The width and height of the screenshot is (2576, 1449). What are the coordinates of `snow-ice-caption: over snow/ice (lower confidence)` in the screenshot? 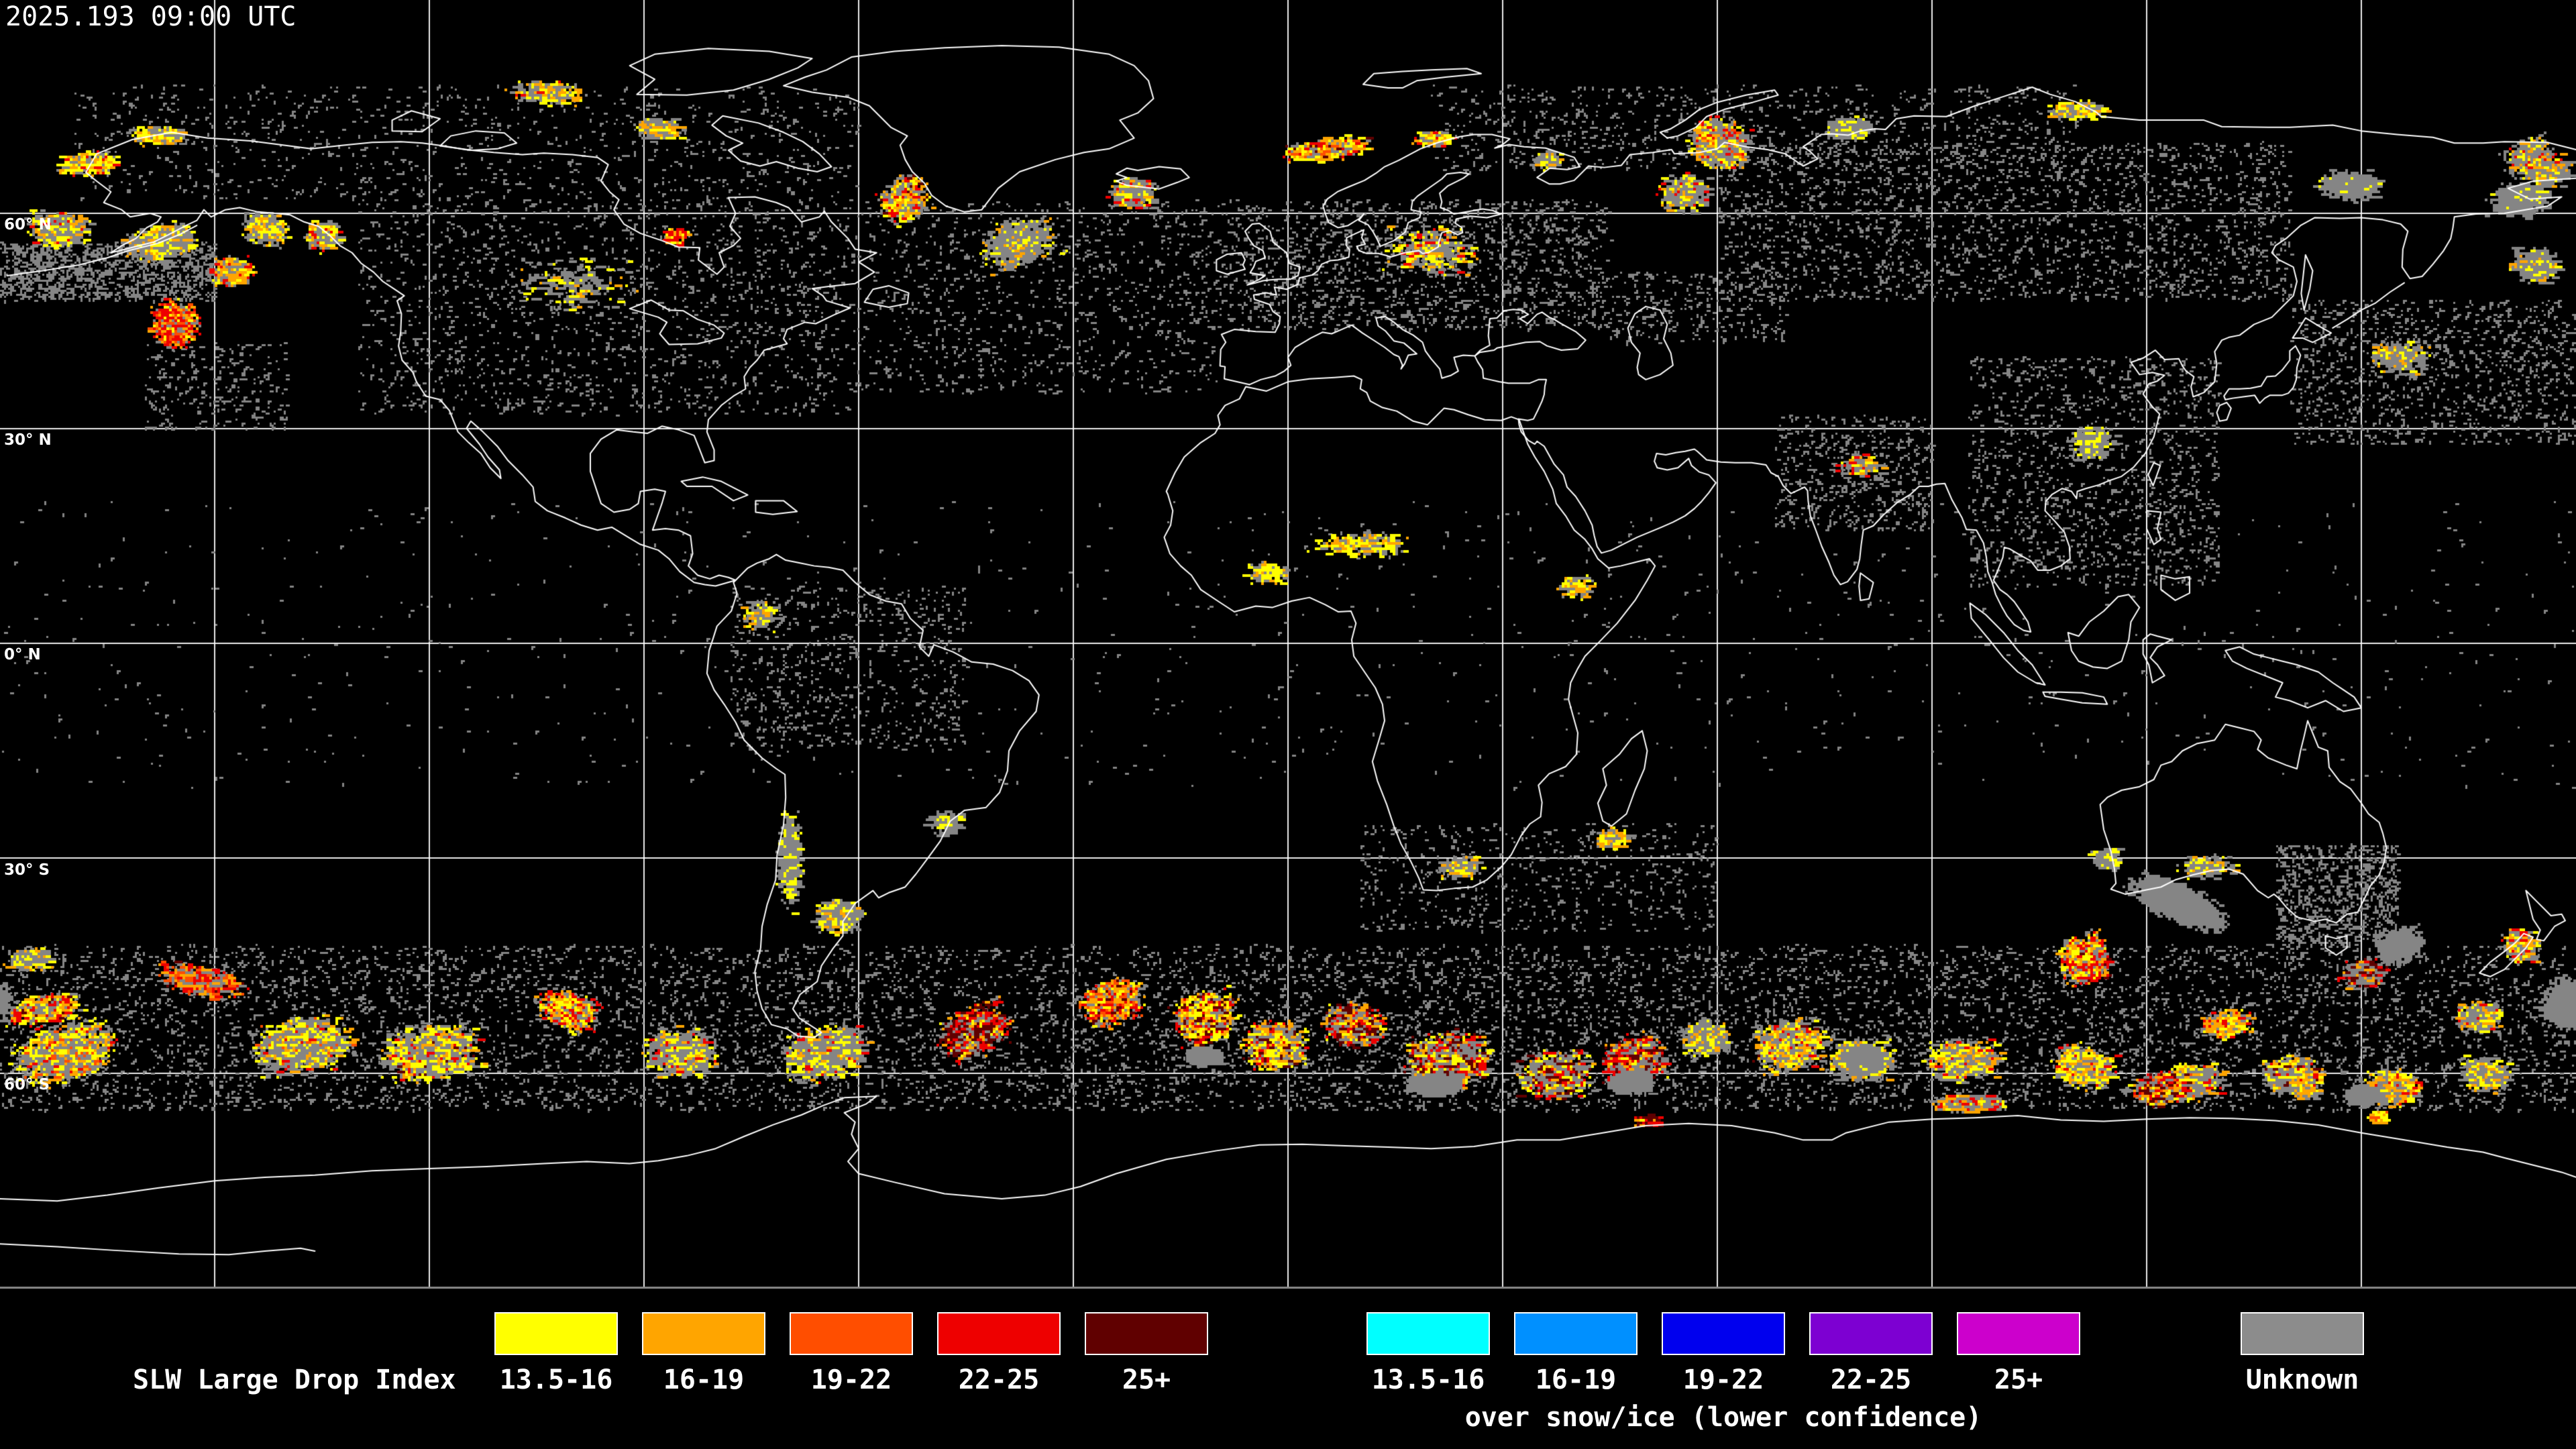 It's located at (1723, 1417).